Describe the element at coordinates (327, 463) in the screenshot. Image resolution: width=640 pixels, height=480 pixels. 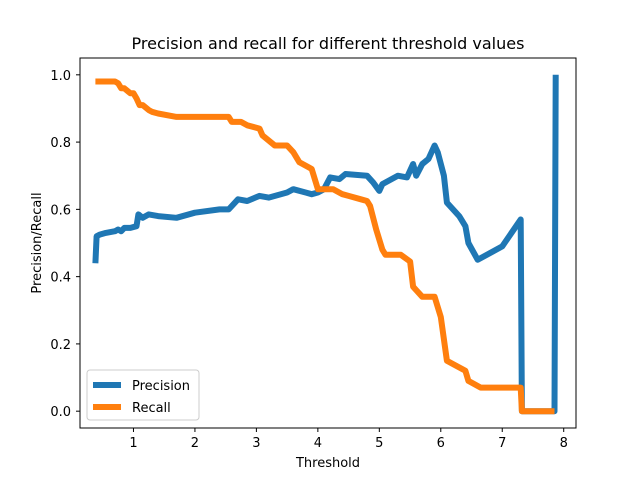
I see `x-axis-label: Threshold` at that location.